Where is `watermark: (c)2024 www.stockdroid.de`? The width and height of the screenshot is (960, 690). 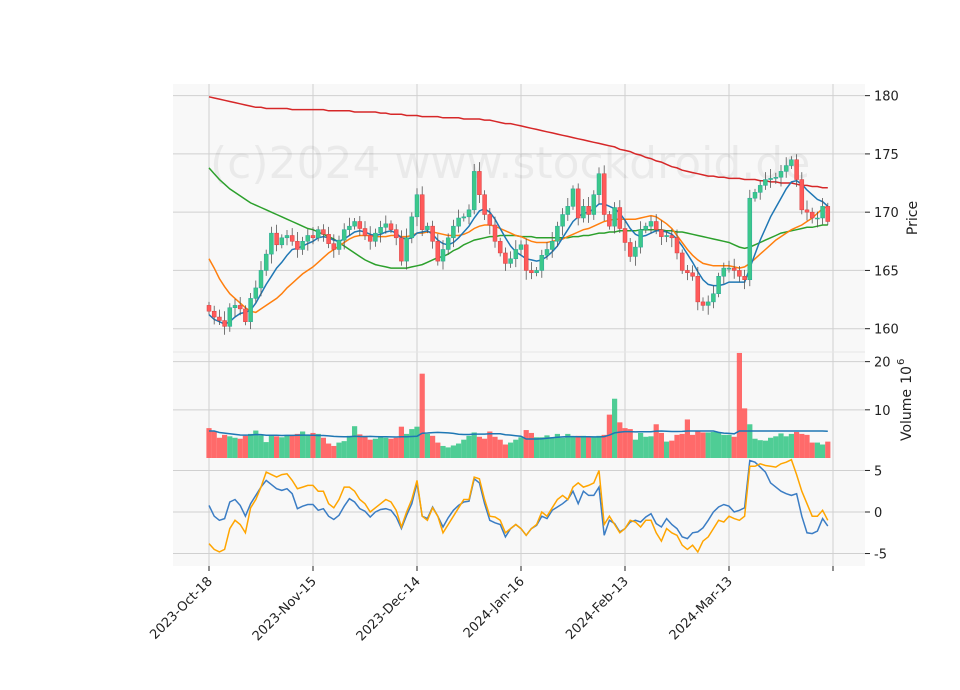
watermark: (c)2024 www.stockdroid.de is located at coordinates (510, 163).